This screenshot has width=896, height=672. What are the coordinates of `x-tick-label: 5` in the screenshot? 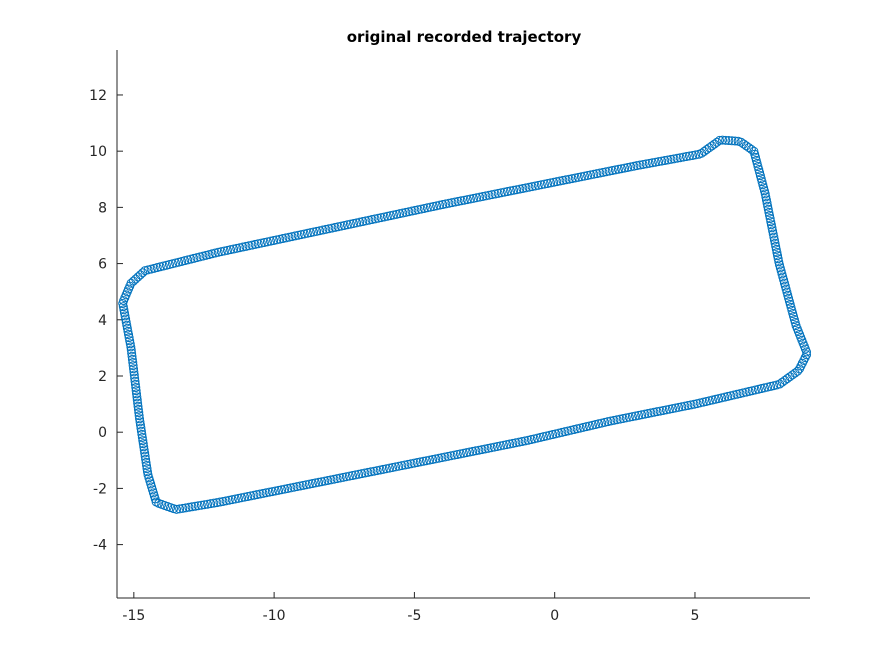 It's located at (695, 616).